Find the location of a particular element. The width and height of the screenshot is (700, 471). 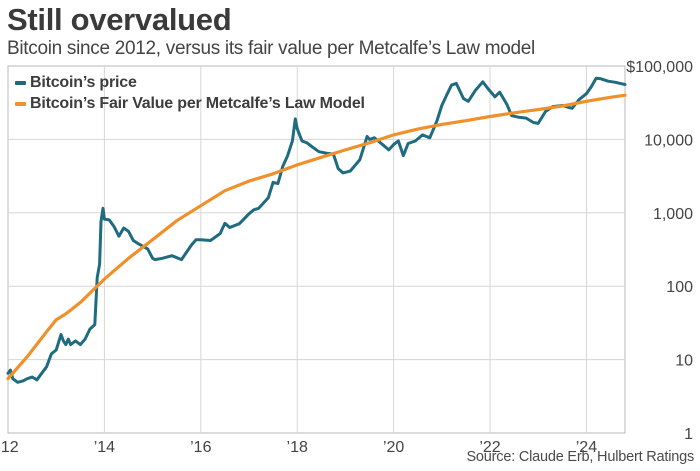

legend-item-price: Bitcoin’s price is located at coordinates (190, 82).